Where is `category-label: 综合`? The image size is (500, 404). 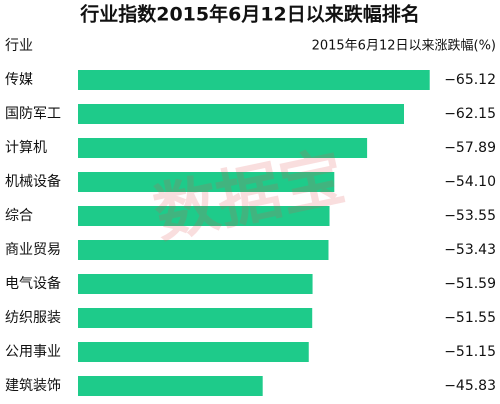 category-label: 综合 is located at coordinates (19, 216).